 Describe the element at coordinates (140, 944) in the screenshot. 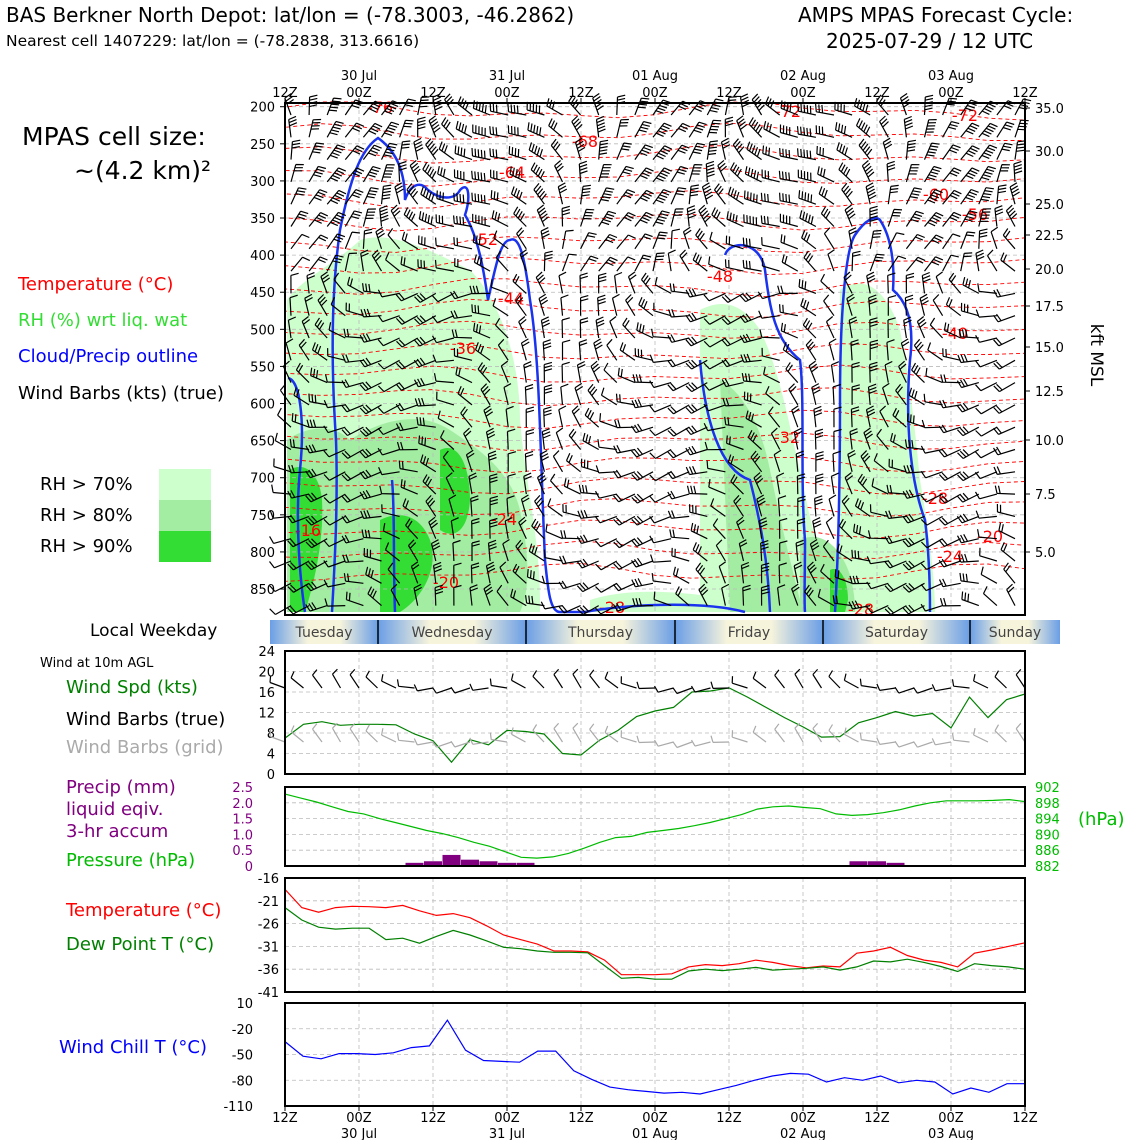

I see `dewpoint-label: Dew Point T (°C)` at that location.